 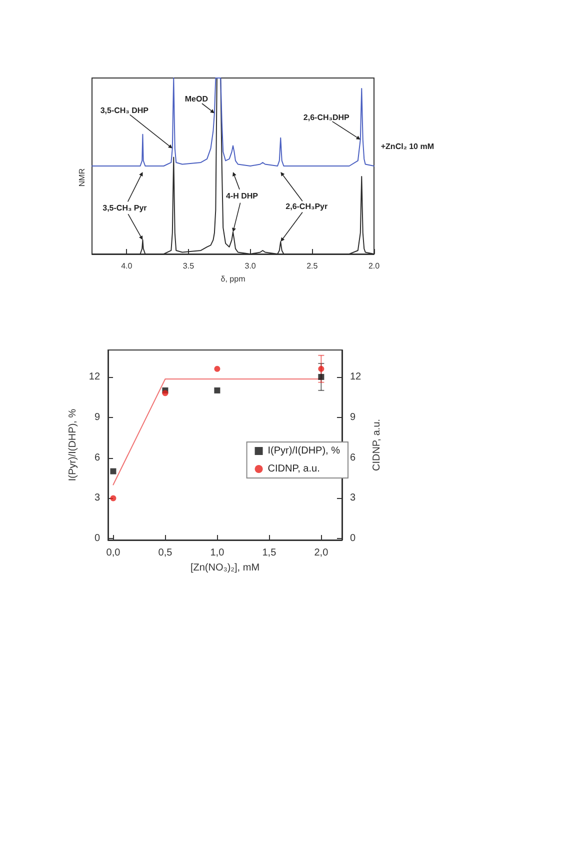 I want to click on x-tick-label: 2,0, so click(x=321, y=553).